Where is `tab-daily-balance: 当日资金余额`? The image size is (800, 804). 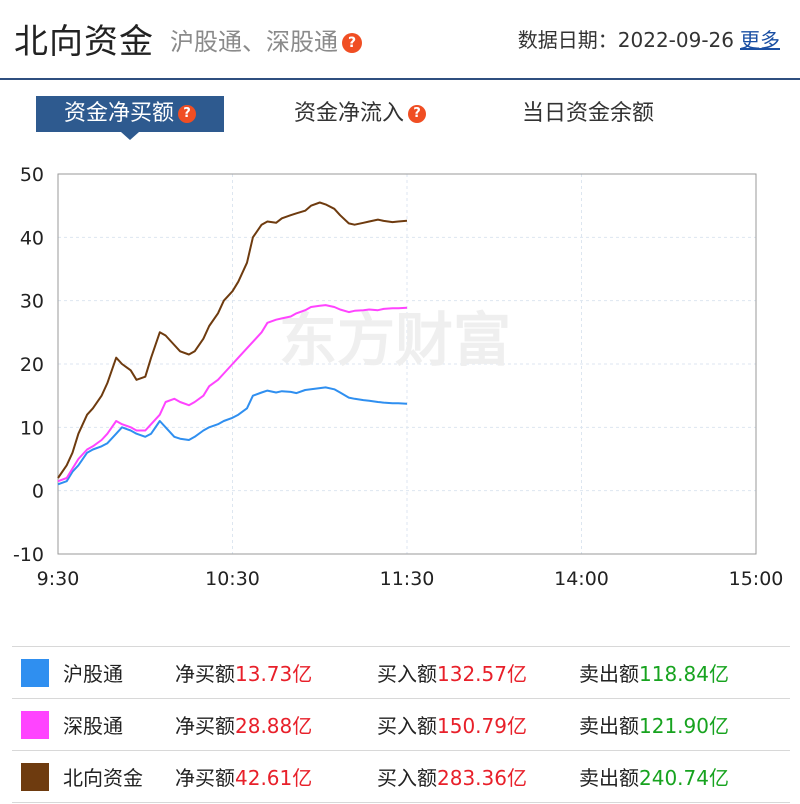 tab-daily-balance: 当日资金余额 is located at coordinates (588, 114).